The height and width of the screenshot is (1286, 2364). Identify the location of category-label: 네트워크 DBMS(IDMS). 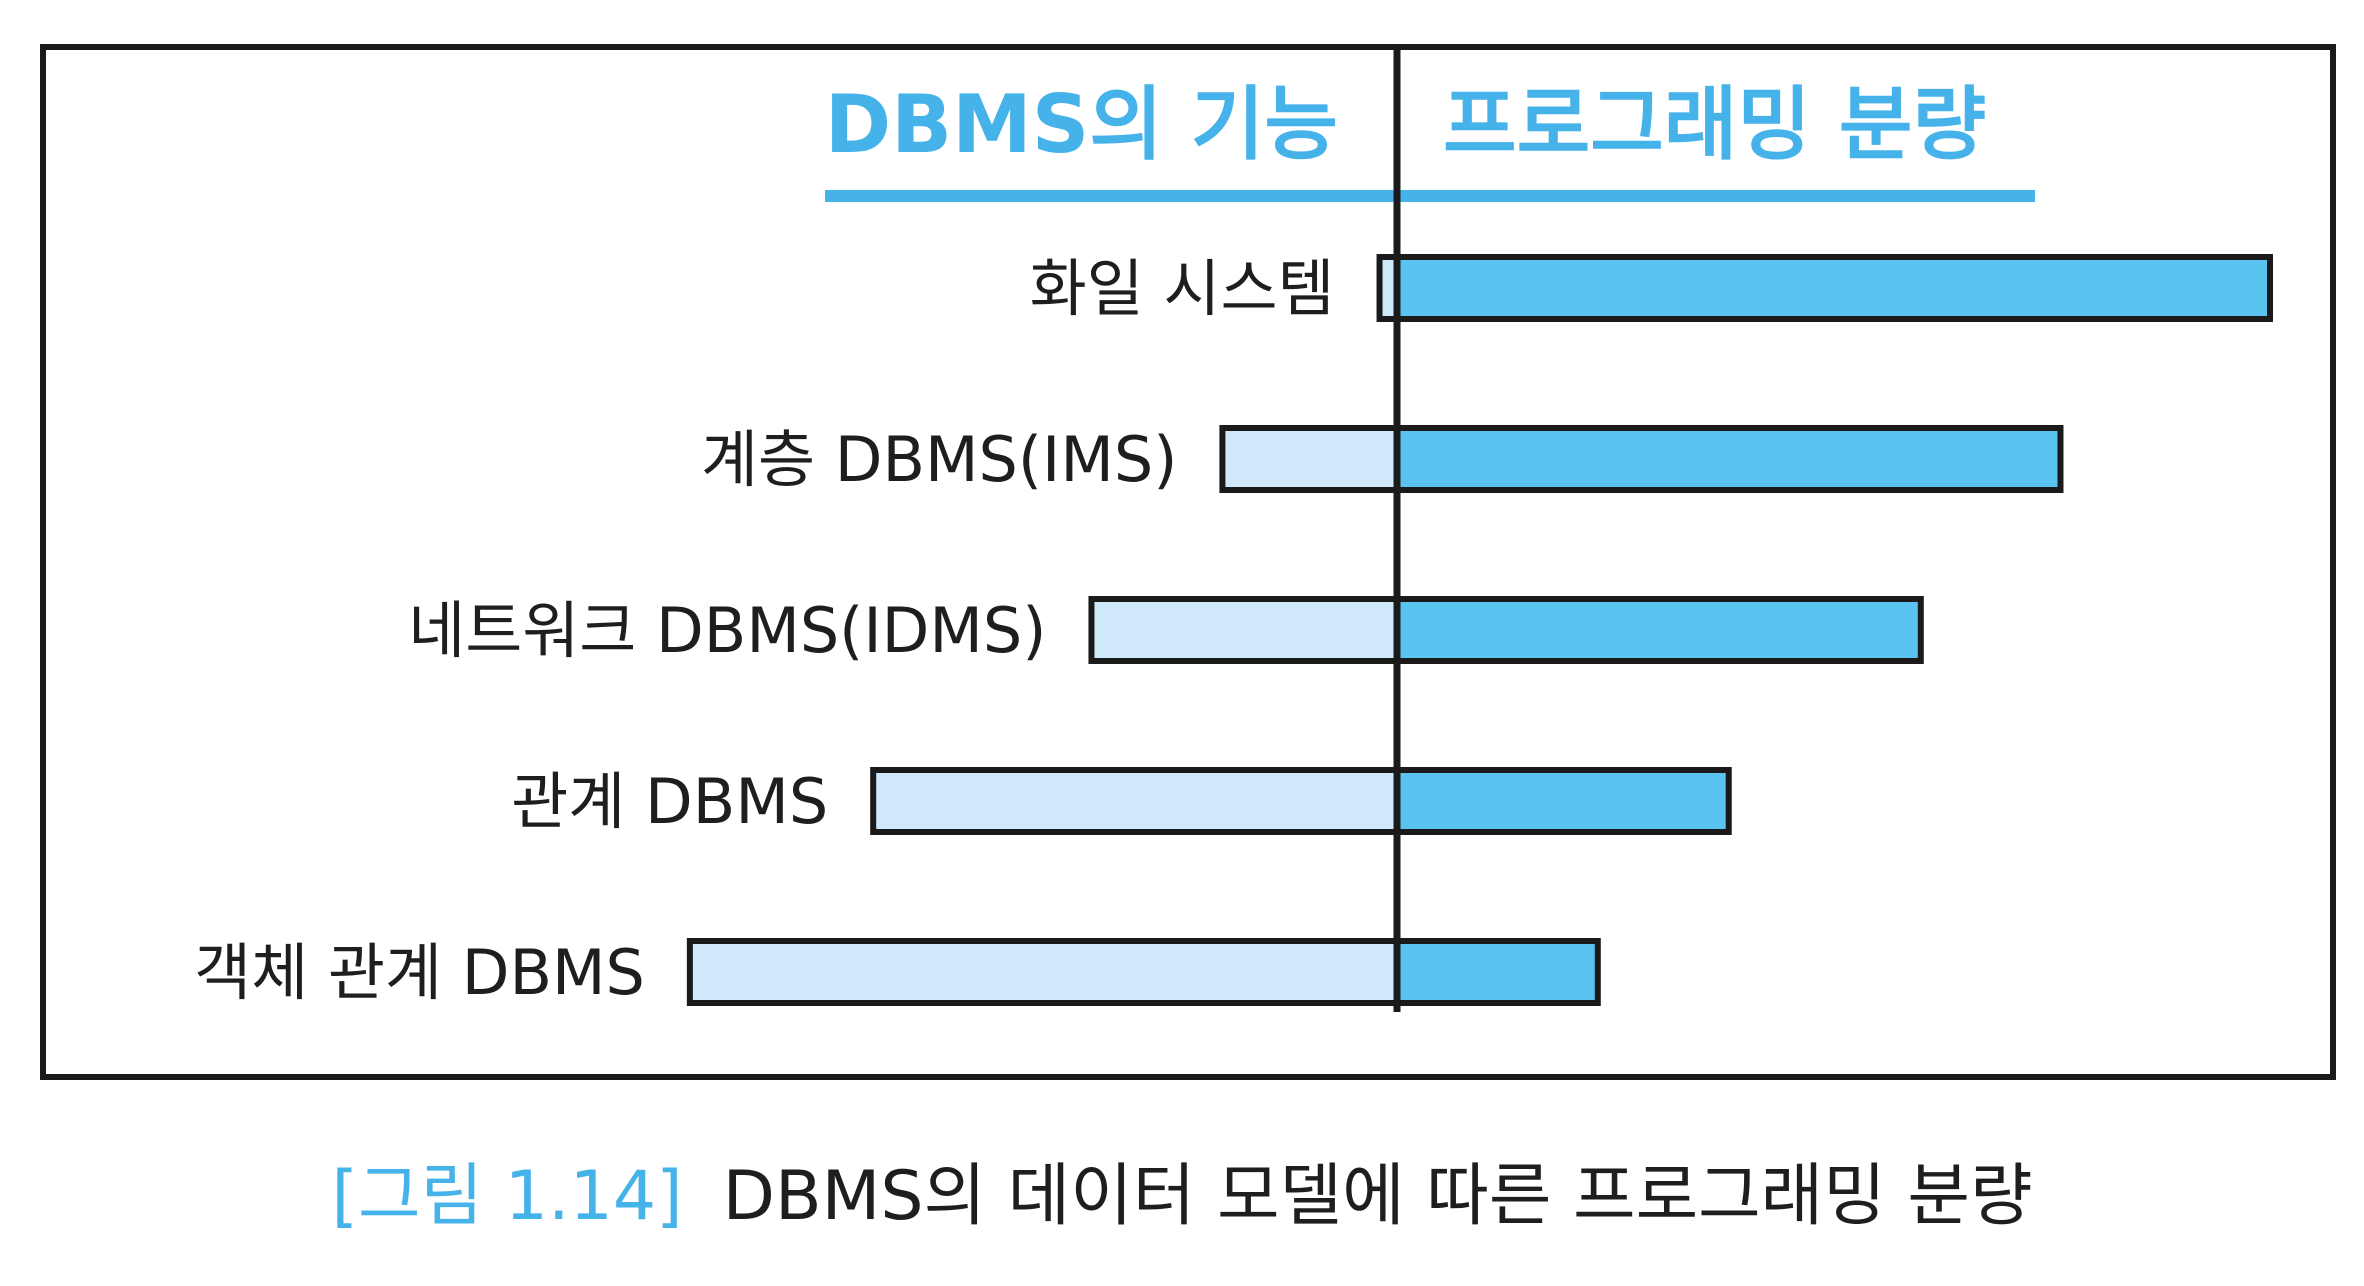
(727, 630).